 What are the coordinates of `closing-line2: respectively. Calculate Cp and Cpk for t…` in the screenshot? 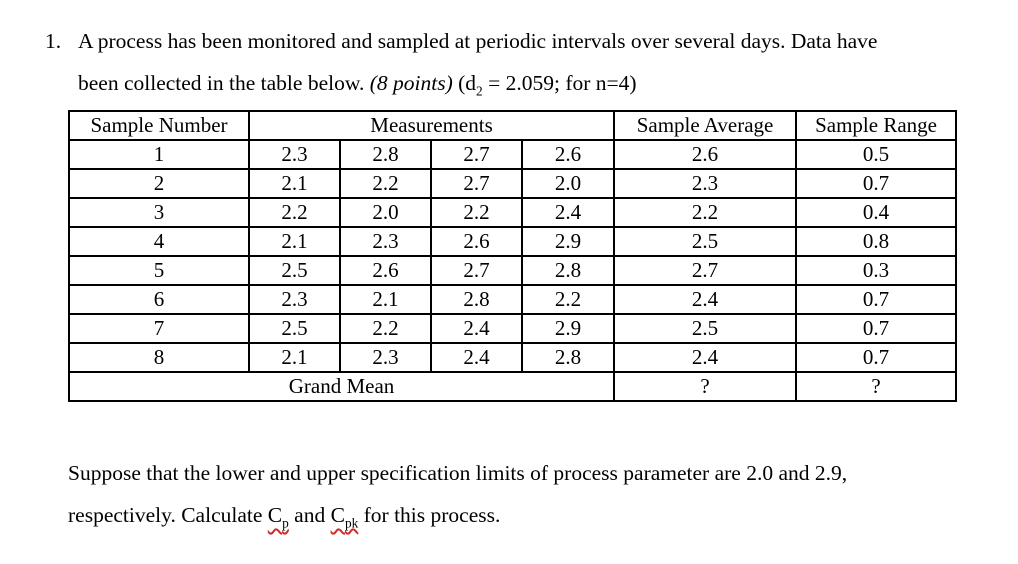 It's located at (284, 517).